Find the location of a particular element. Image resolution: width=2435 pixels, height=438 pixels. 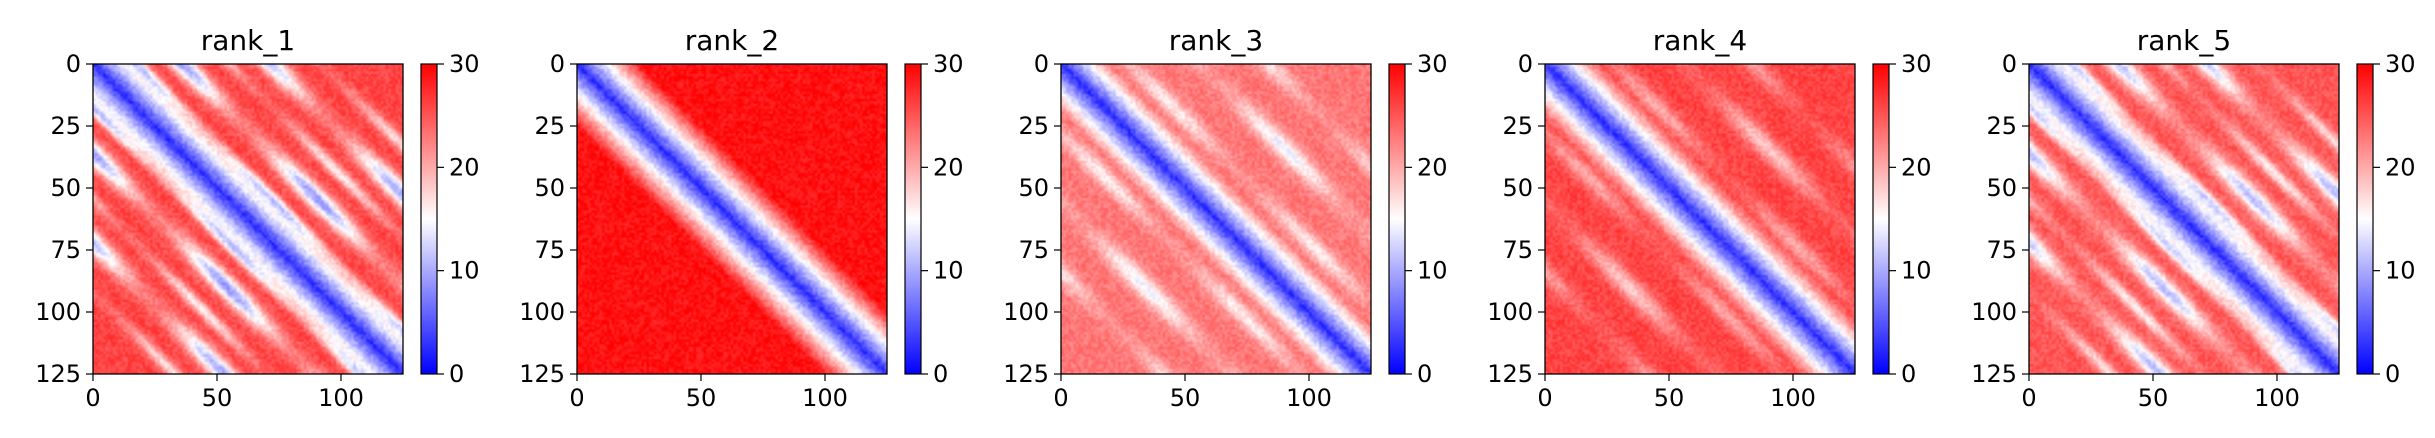

chart-title: rank_1 is located at coordinates (248, 40).